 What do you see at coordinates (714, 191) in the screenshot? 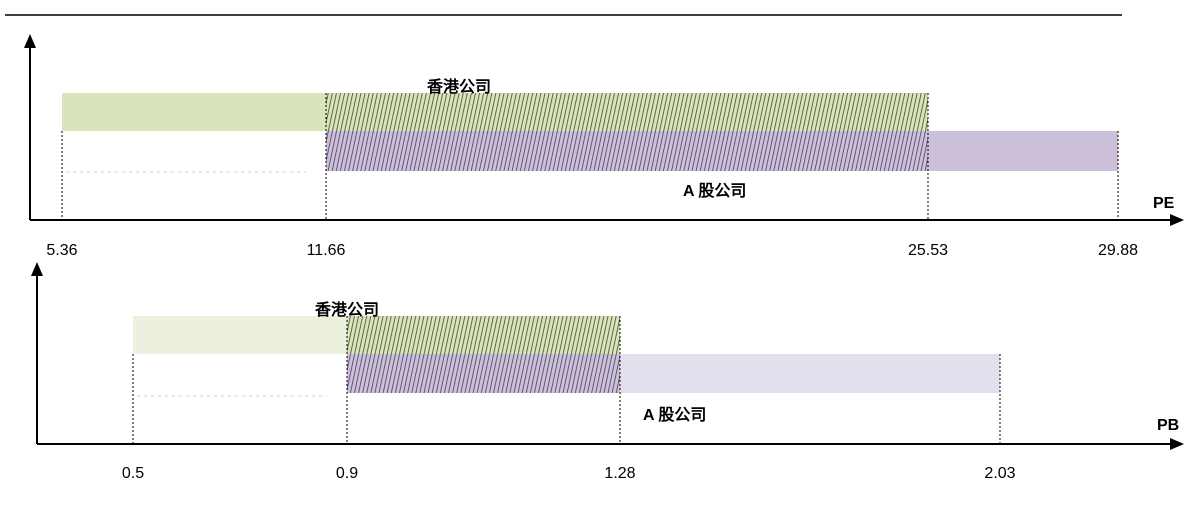
I see `pe-a-label: A 股公司` at bounding box center [714, 191].